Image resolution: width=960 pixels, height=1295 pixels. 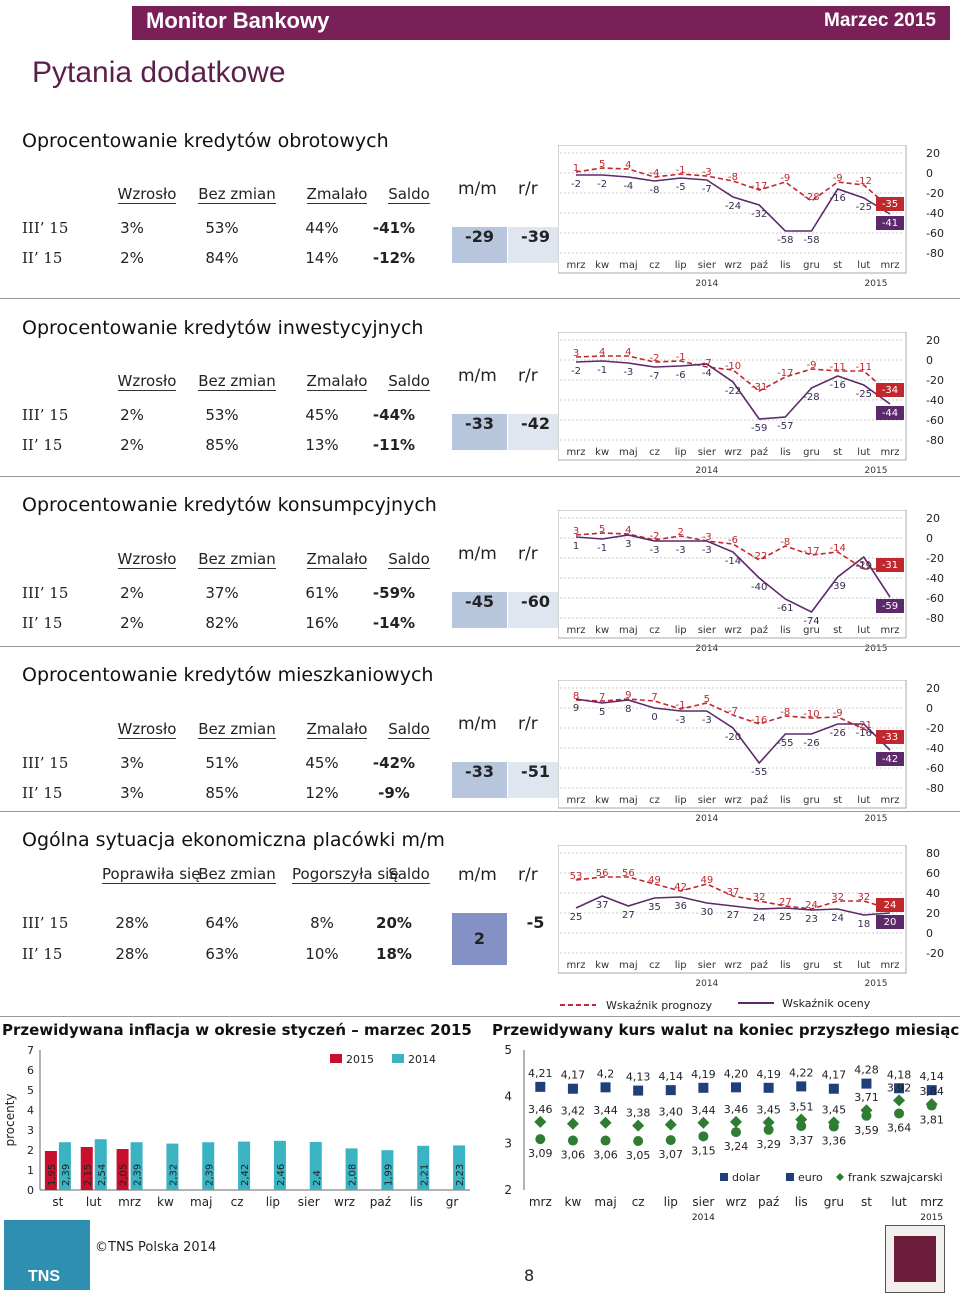 What do you see at coordinates (628, 709) in the screenshot?
I see `data-label: 8` at bounding box center [628, 709].